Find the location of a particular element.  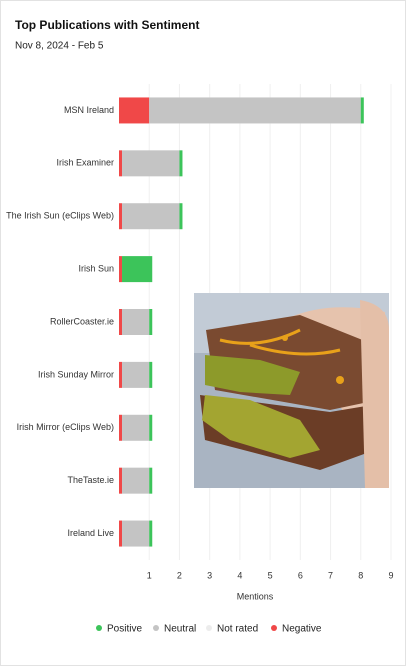

y-tick-label: Irish Examiner is located at coordinates (85, 163).